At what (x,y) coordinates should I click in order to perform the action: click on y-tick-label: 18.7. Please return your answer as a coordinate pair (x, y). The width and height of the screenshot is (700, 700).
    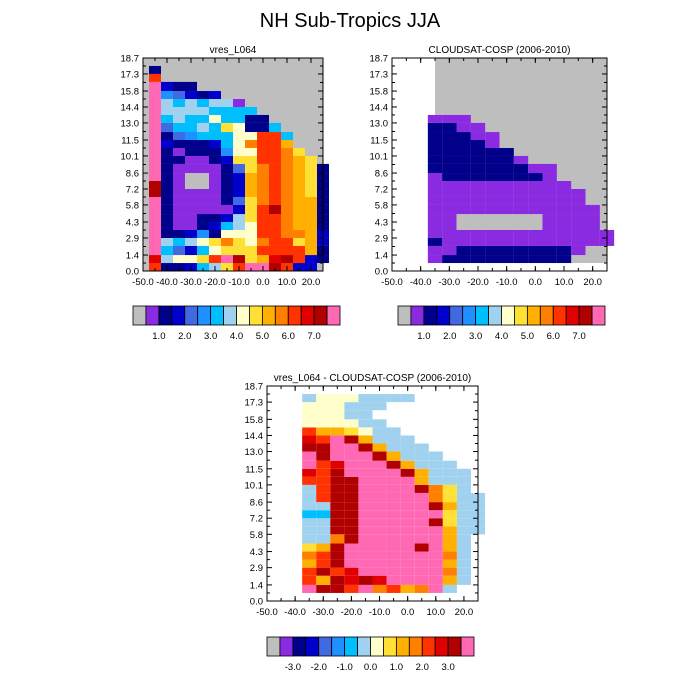
    Looking at the image, I should click on (254, 387).